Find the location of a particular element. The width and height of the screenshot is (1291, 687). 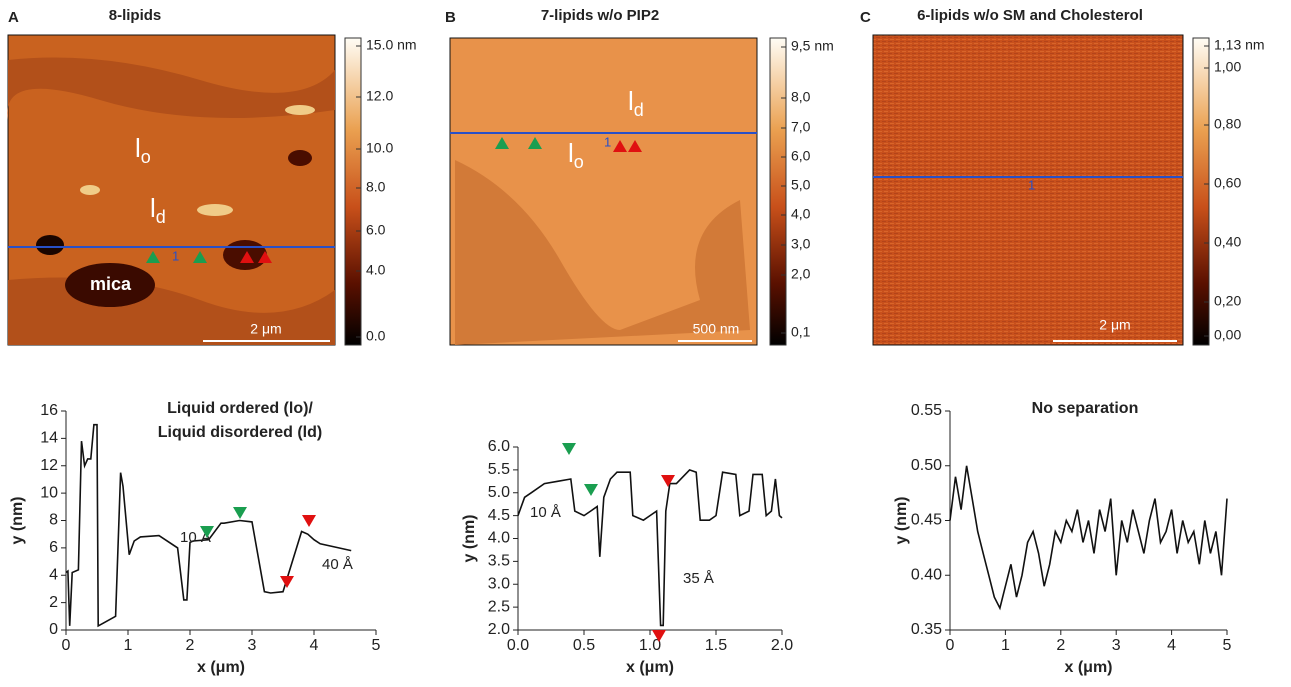

x-tick-label: 3 is located at coordinates (252, 645).